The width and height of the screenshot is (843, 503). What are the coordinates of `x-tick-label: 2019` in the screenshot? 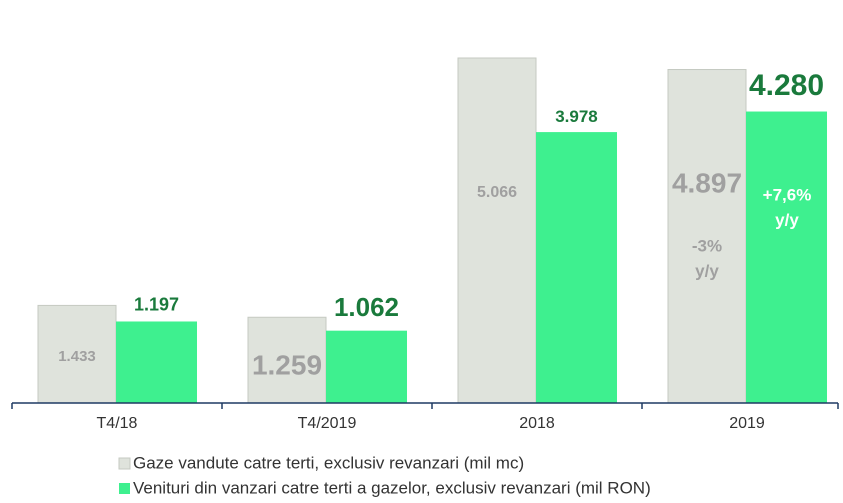 It's located at (747, 423).